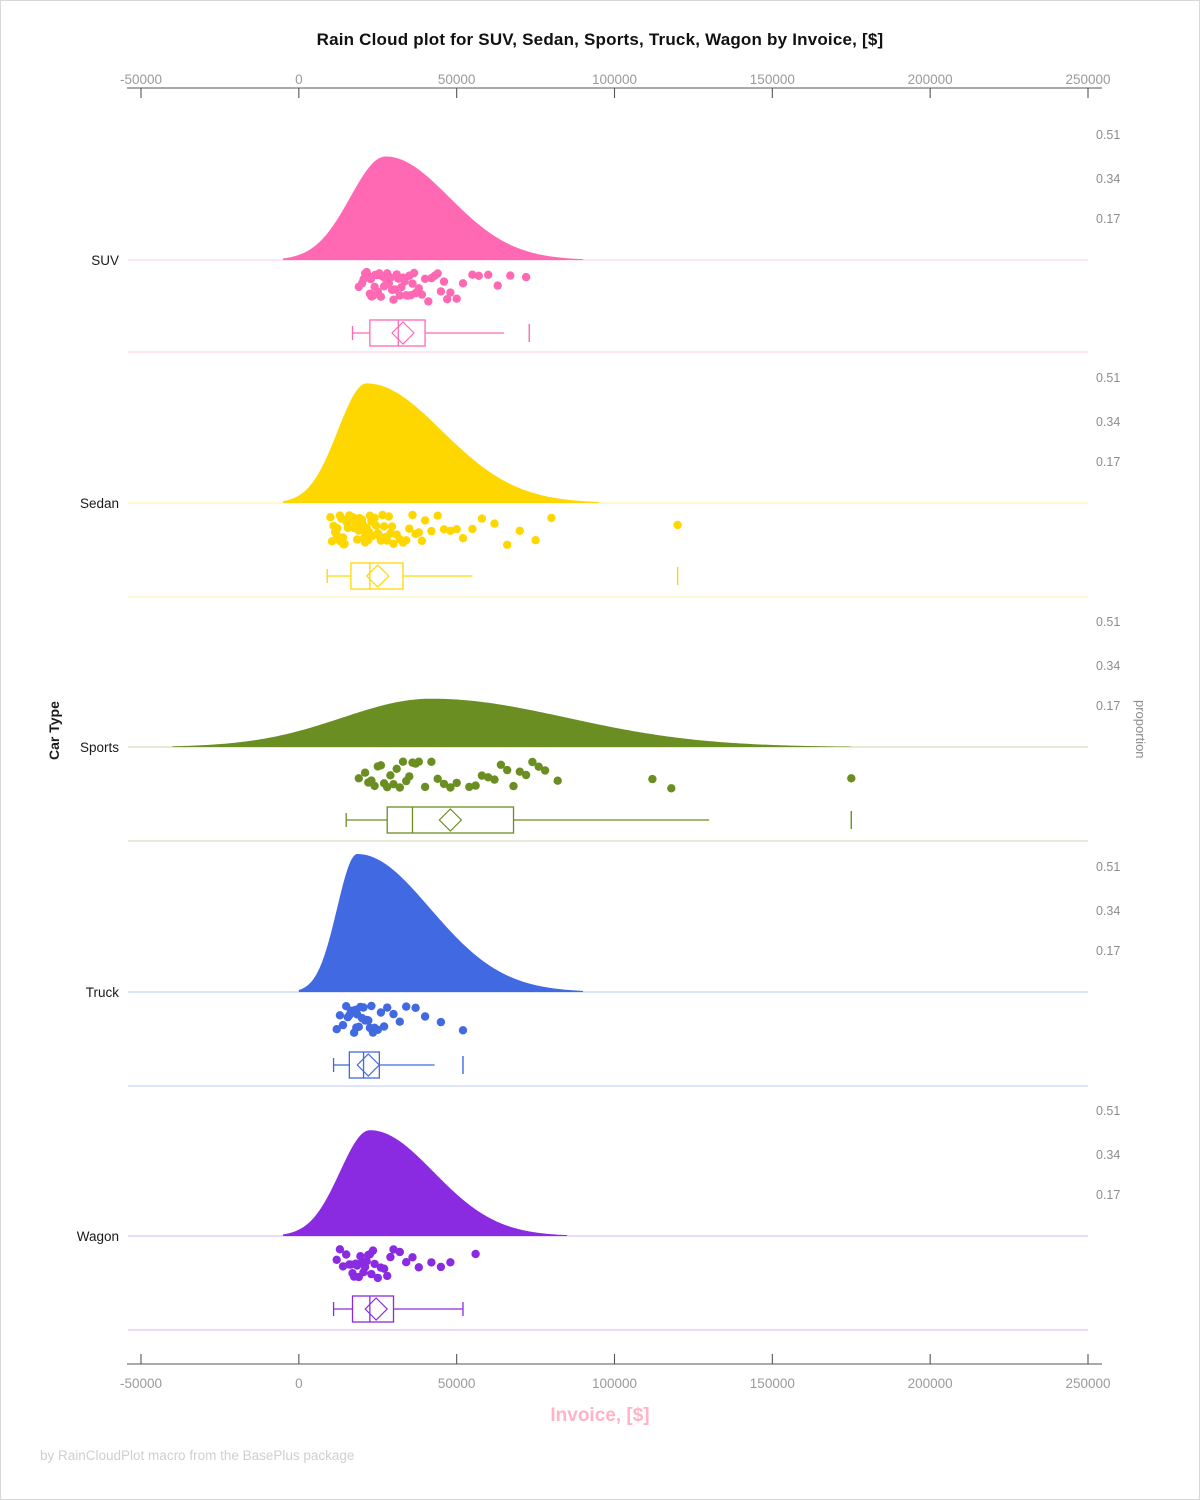 Image resolution: width=1200 pixels, height=1500 pixels. Describe the element at coordinates (772, 79) in the screenshot. I see `top-axis-tick-label: 150000` at that location.